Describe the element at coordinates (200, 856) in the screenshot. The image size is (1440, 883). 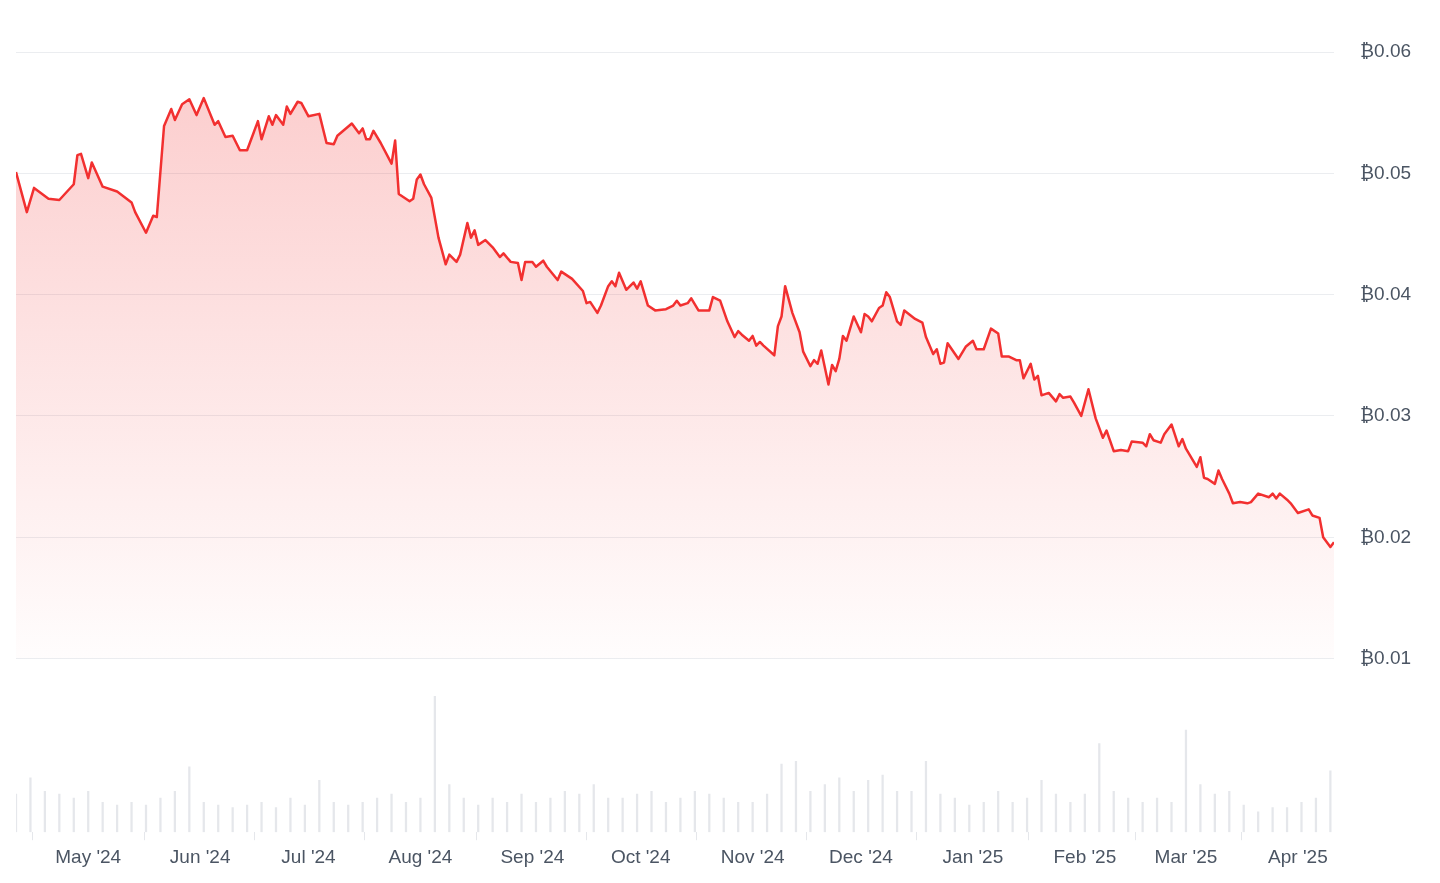
I see `x-tick-label: Jun '24` at that location.